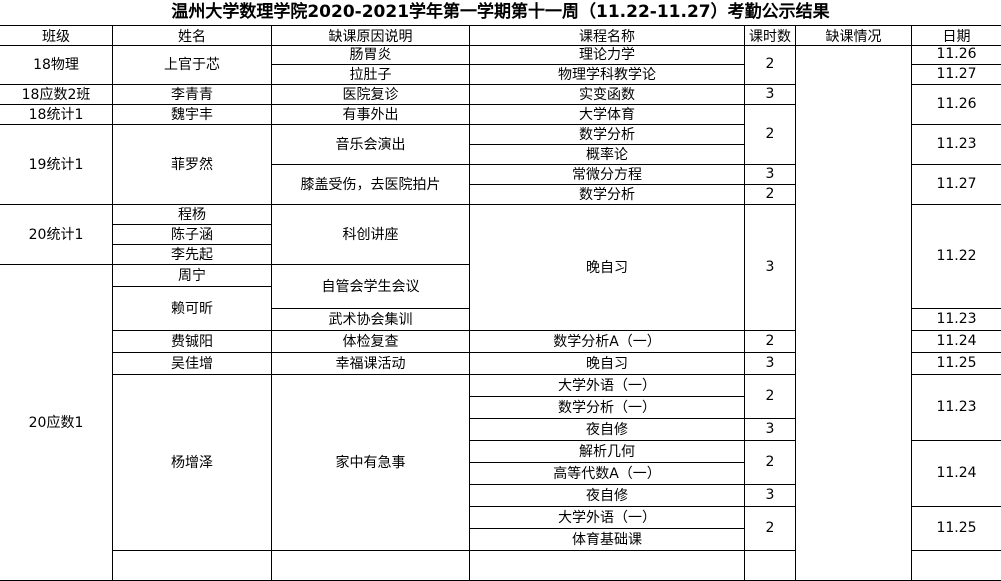 This screenshot has height=581, width=1001. What do you see at coordinates (192, 308) in the screenshot?
I see `cell-name: 赖可昕` at bounding box center [192, 308].